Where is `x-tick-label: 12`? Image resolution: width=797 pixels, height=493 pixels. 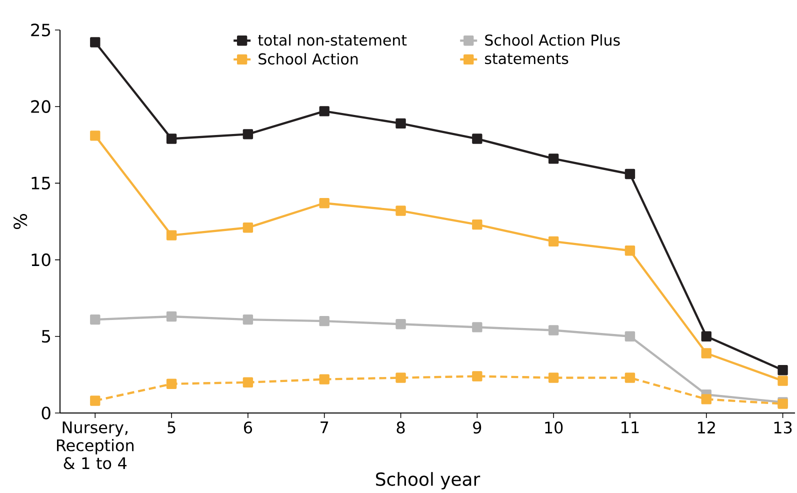 x-tick-label: 12 is located at coordinates (706, 428).